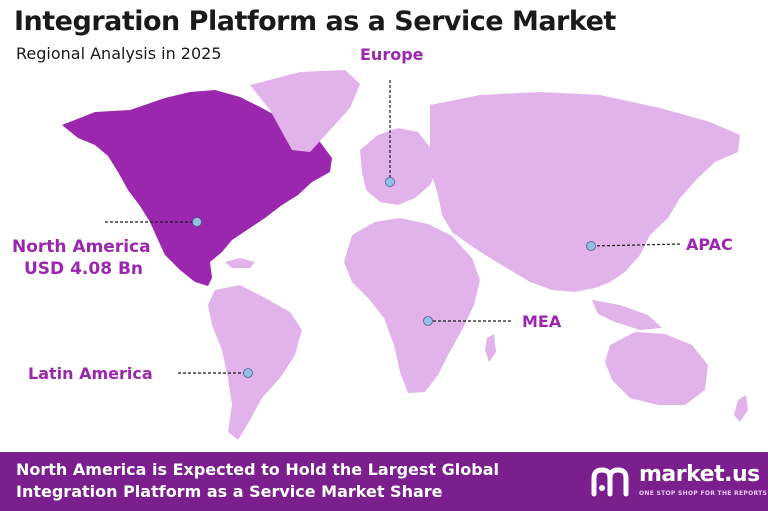  I want to click on madagascar-region, so click(490, 348).